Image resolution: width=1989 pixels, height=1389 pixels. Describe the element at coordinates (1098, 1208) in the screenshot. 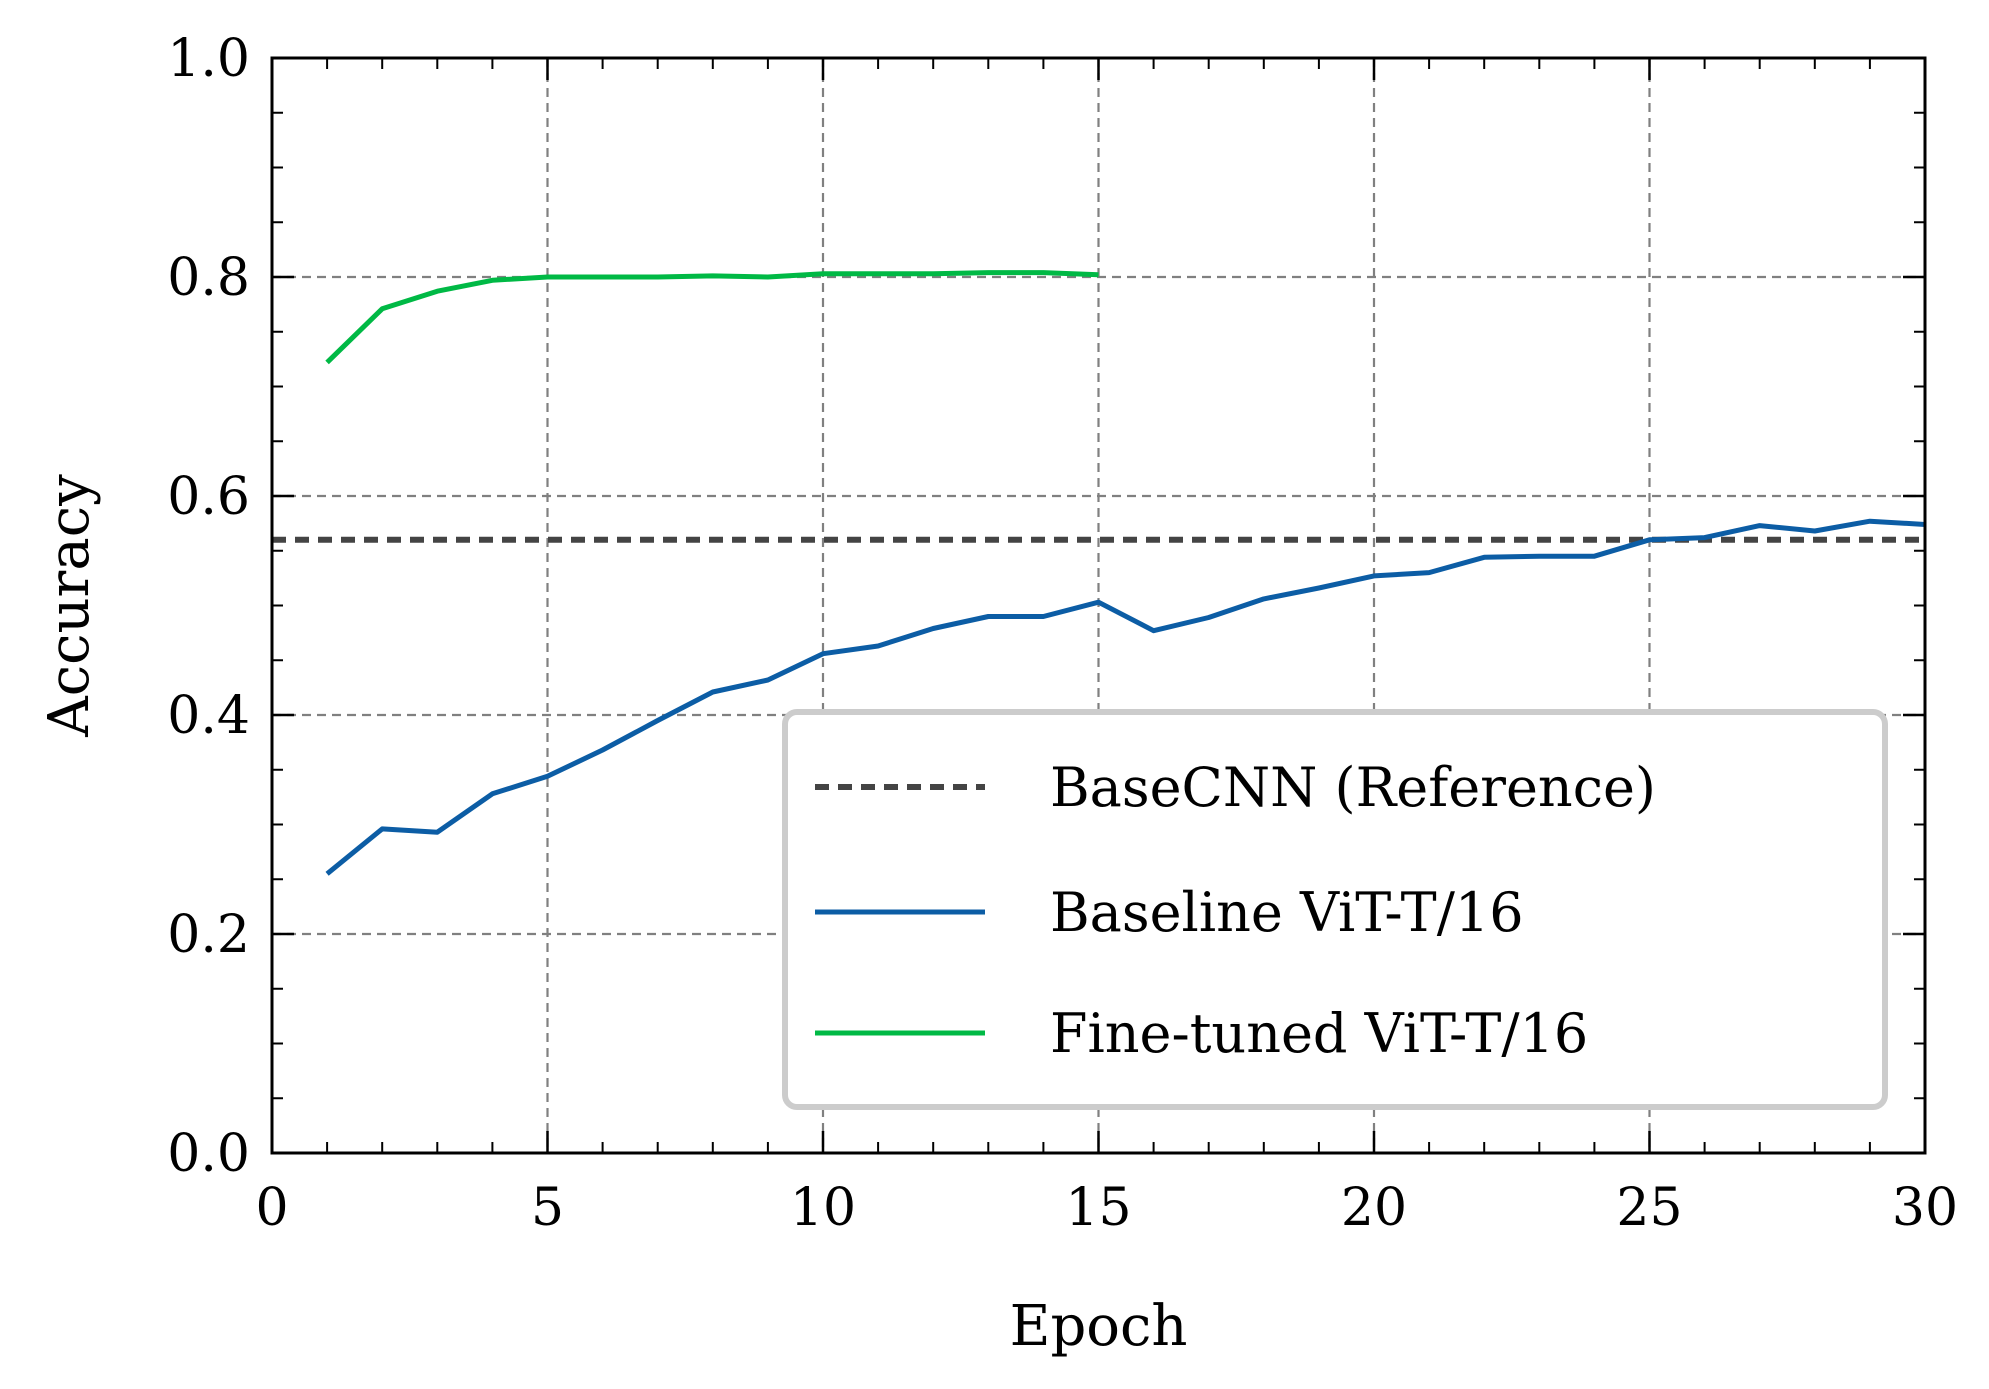

I see `x-tick-label: 15` at that location.